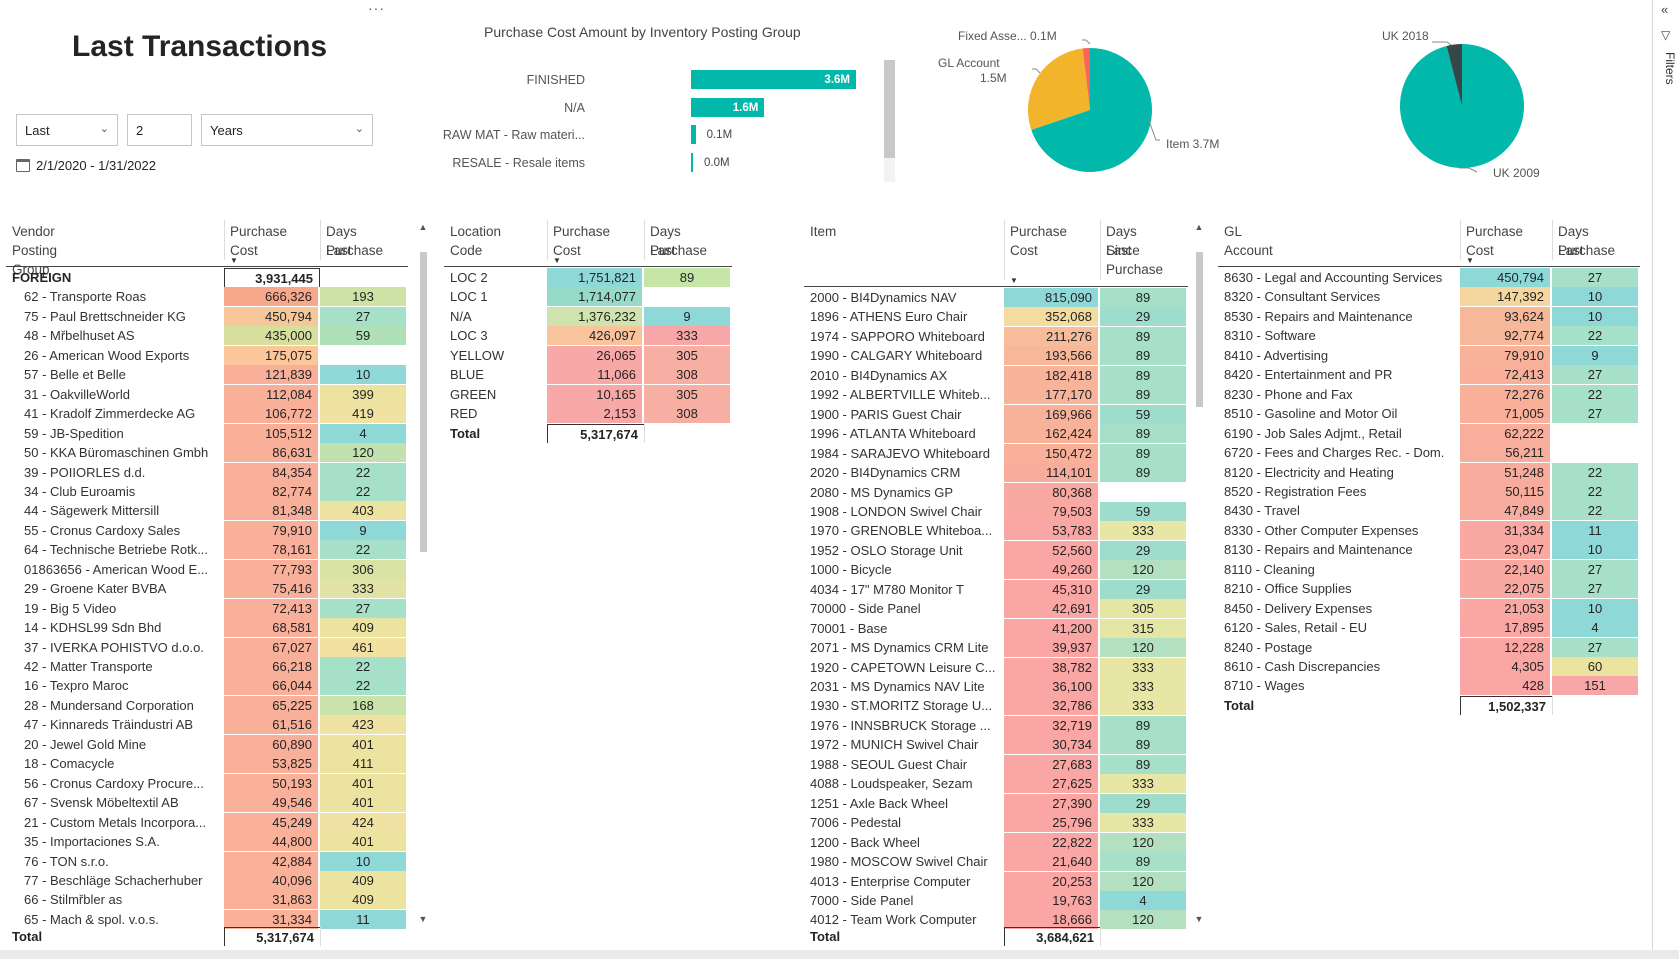 The image size is (1679, 959). What do you see at coordinates (159, 130) in the screenshot?
I see `period-count-input: 2` at bounding box center [159, 130].